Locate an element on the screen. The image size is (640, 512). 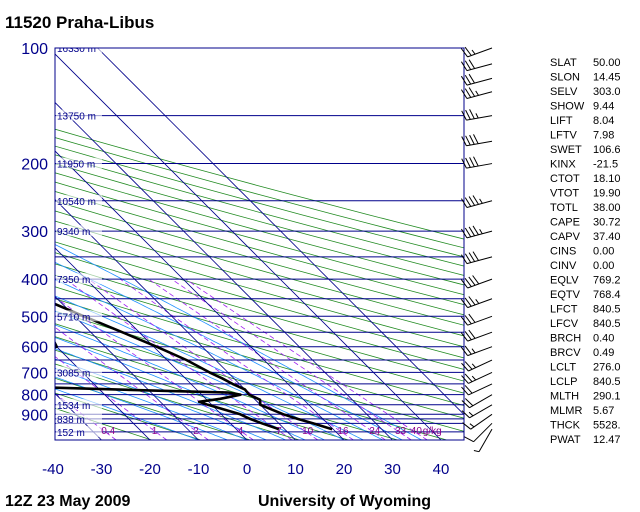
mixing-ratio-label: 0.4 is located at coordinates (108, 431).